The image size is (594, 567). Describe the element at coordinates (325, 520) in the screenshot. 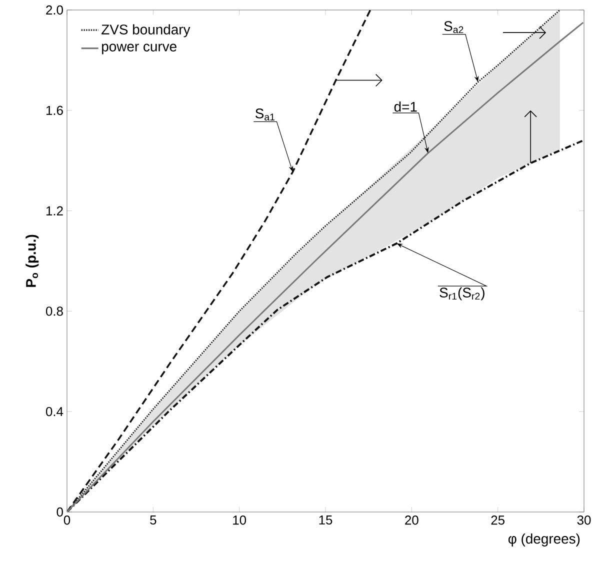

I see `x-tick-label: 15` at that location.